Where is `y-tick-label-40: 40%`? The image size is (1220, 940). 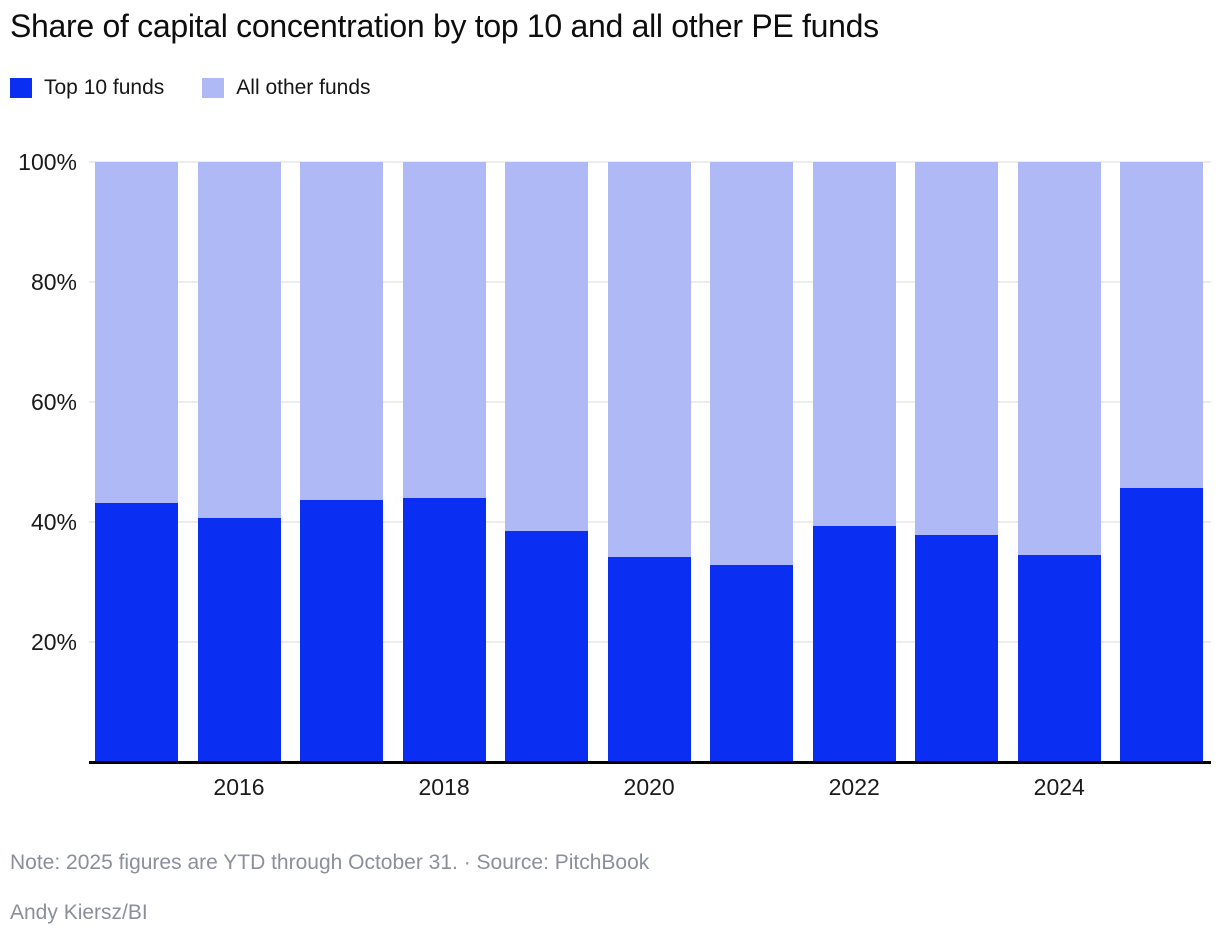 y-tick-label-40: 40% is located at coordinates (53, 522).